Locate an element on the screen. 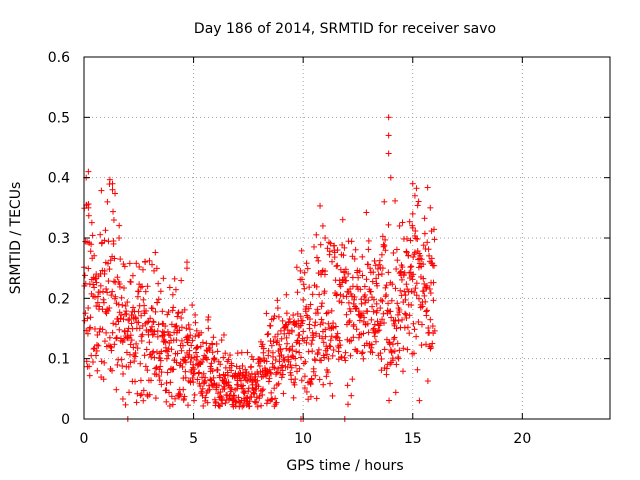  x-tick-label: 10 is located at coordinates (303, 439).